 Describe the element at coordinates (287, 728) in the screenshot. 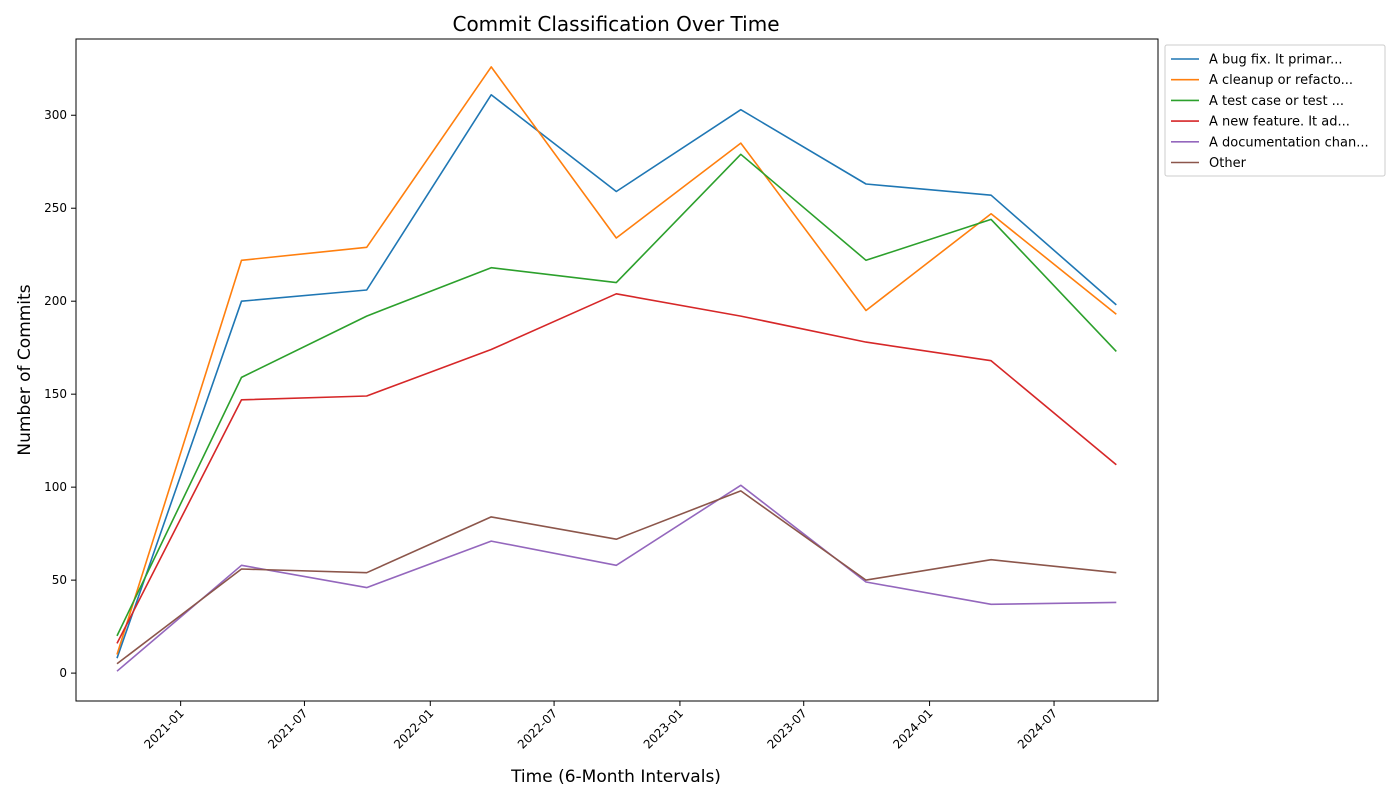

I see `x-tick-label: 2021-07` at that location.